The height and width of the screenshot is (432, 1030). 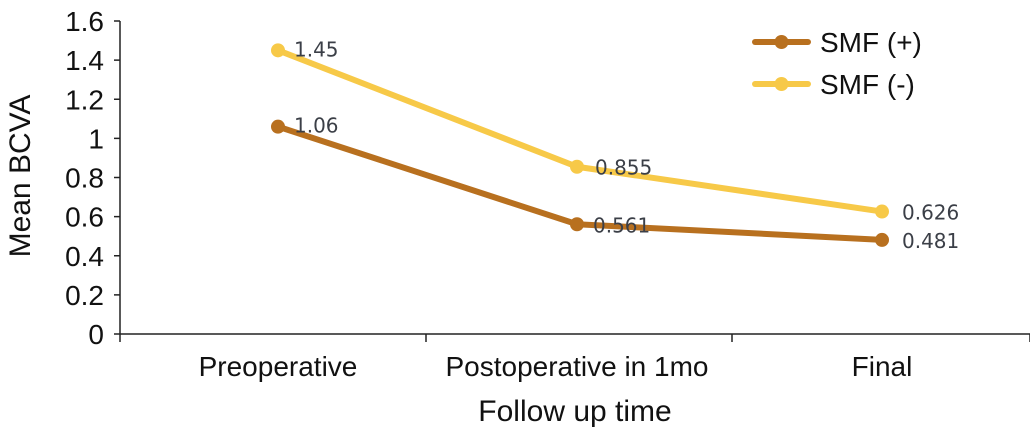 What do you see at coordinates (84, 256) in the screenshot?
I see `y-tick-label: 0.4` at bounding box center [84, 256].